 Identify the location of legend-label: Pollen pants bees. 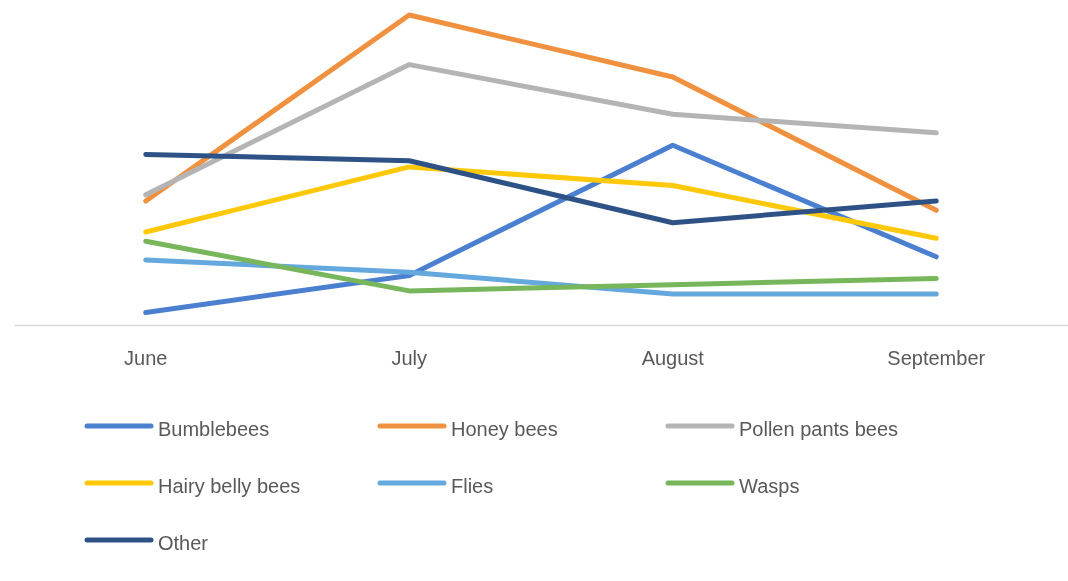
(819, 429).